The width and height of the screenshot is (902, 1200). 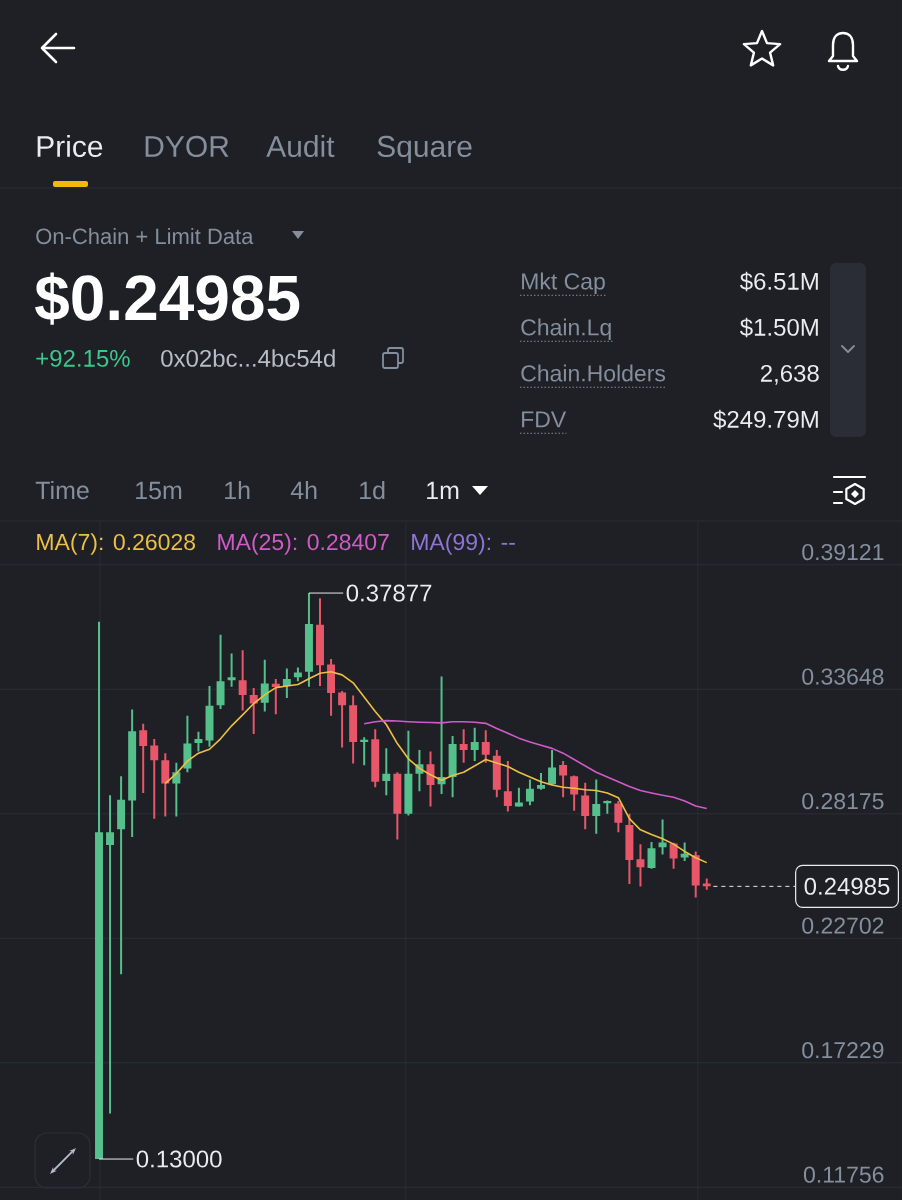 What do you see at coordinates (593, 373) in the screenshot?
I see `text: Chain.Holders` at bounding box center [593, 373].